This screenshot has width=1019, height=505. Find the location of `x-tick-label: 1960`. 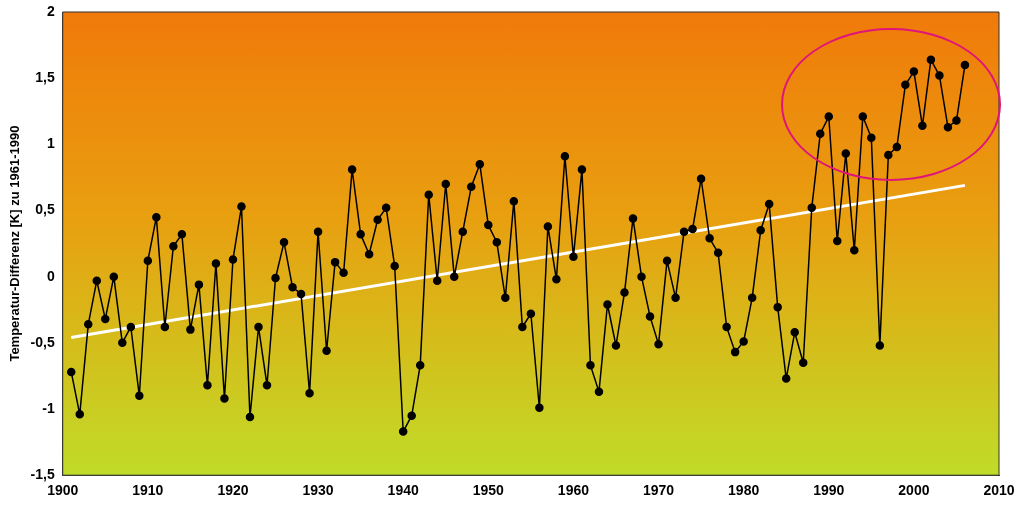

x-tick-label: 1960 is located at coordinates (573, 490).